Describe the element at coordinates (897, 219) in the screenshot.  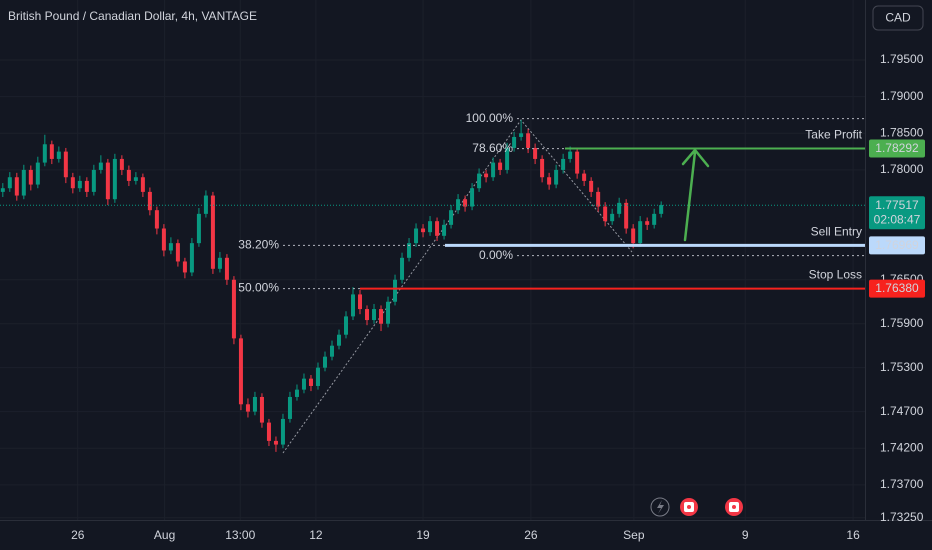
I see `countdown-label: 02:08:47` at that location.